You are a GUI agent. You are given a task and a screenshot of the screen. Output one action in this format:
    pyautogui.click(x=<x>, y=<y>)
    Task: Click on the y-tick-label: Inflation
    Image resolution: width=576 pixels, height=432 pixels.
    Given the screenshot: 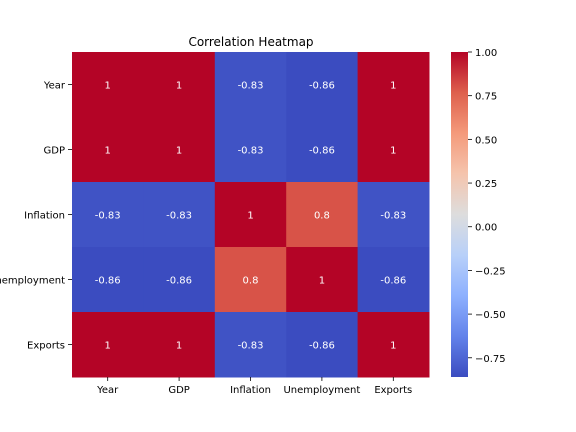 What is the action you would take?
    pyautogui.click(x=44, y=216)
    